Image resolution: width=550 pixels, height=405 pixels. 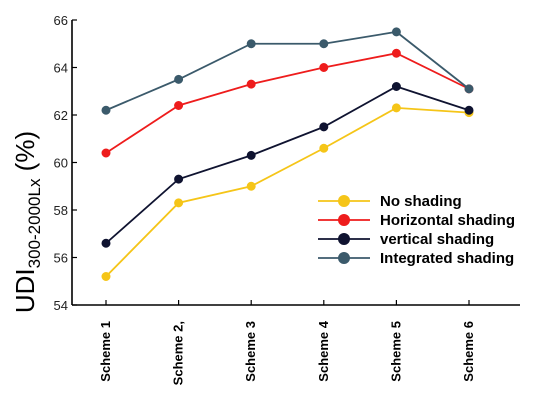 What do you see at coordinates (25, 155) in the screenshot?
I see `y-axis-label-unit: (%)` at bounding box center [25, 155].